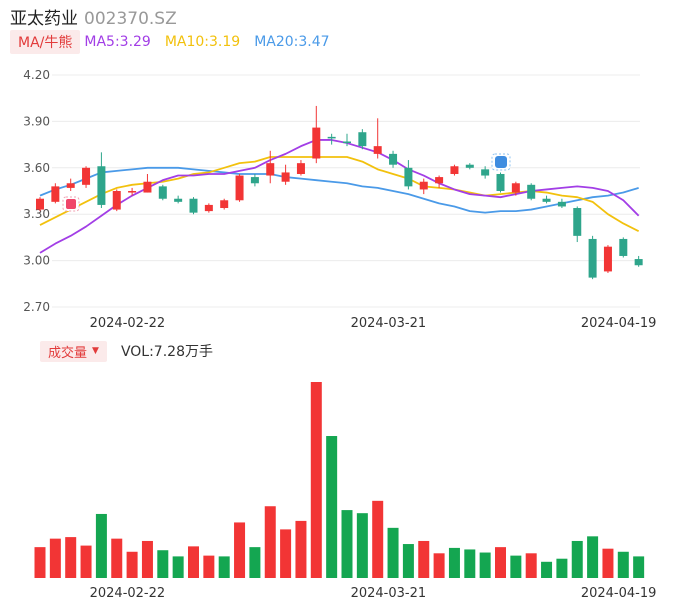 The width and height of the screenshot is (686, 606). I want to click on volume-x-tick: 2024-03-21, so click(389, 593).